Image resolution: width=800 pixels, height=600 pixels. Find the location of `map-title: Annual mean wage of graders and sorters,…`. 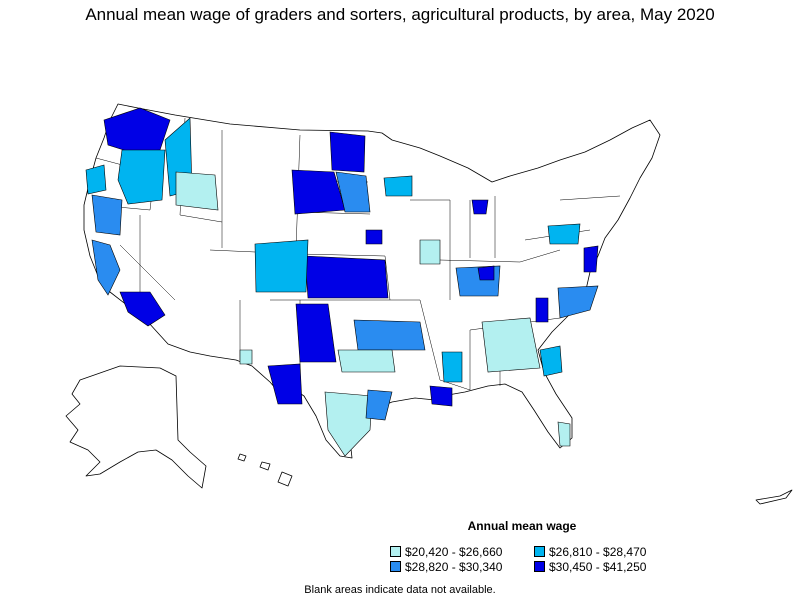

map-title: Annual mean wage of graders and sorters,… is located at coordinates (400, 14).